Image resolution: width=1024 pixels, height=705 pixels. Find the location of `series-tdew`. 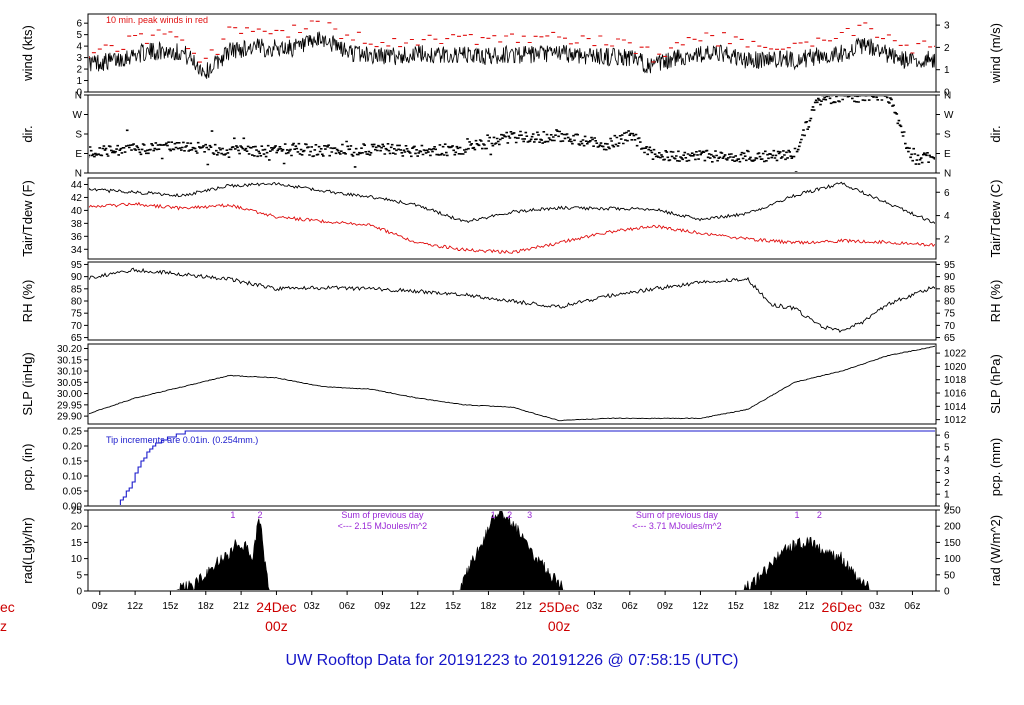

series-tdew is located at coordinates (512, 227).